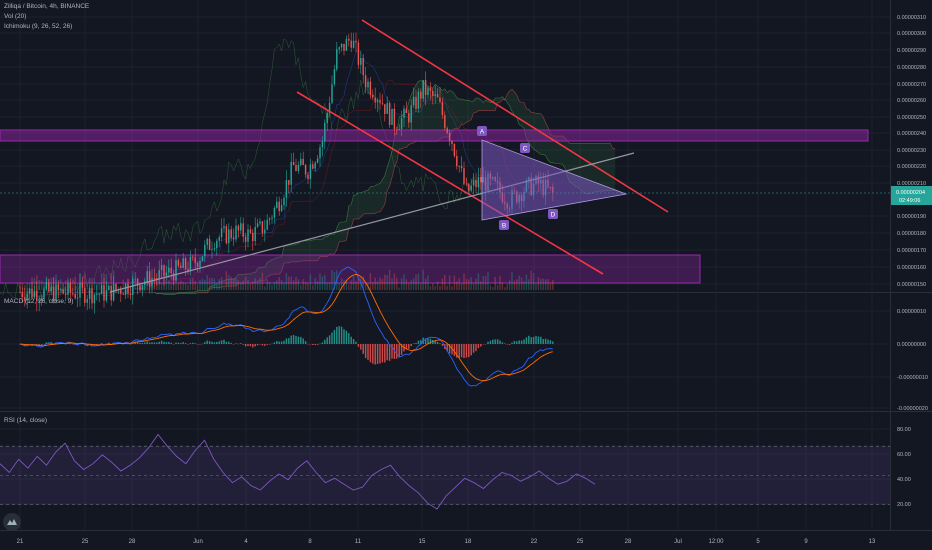 This screenshot has width=932, height=550. Describe the element at coordinates (47, 6) in the screenshot. I see `symbol-legend: Zilliqa / Bitcoin, 4h, BINANCE` at that location.